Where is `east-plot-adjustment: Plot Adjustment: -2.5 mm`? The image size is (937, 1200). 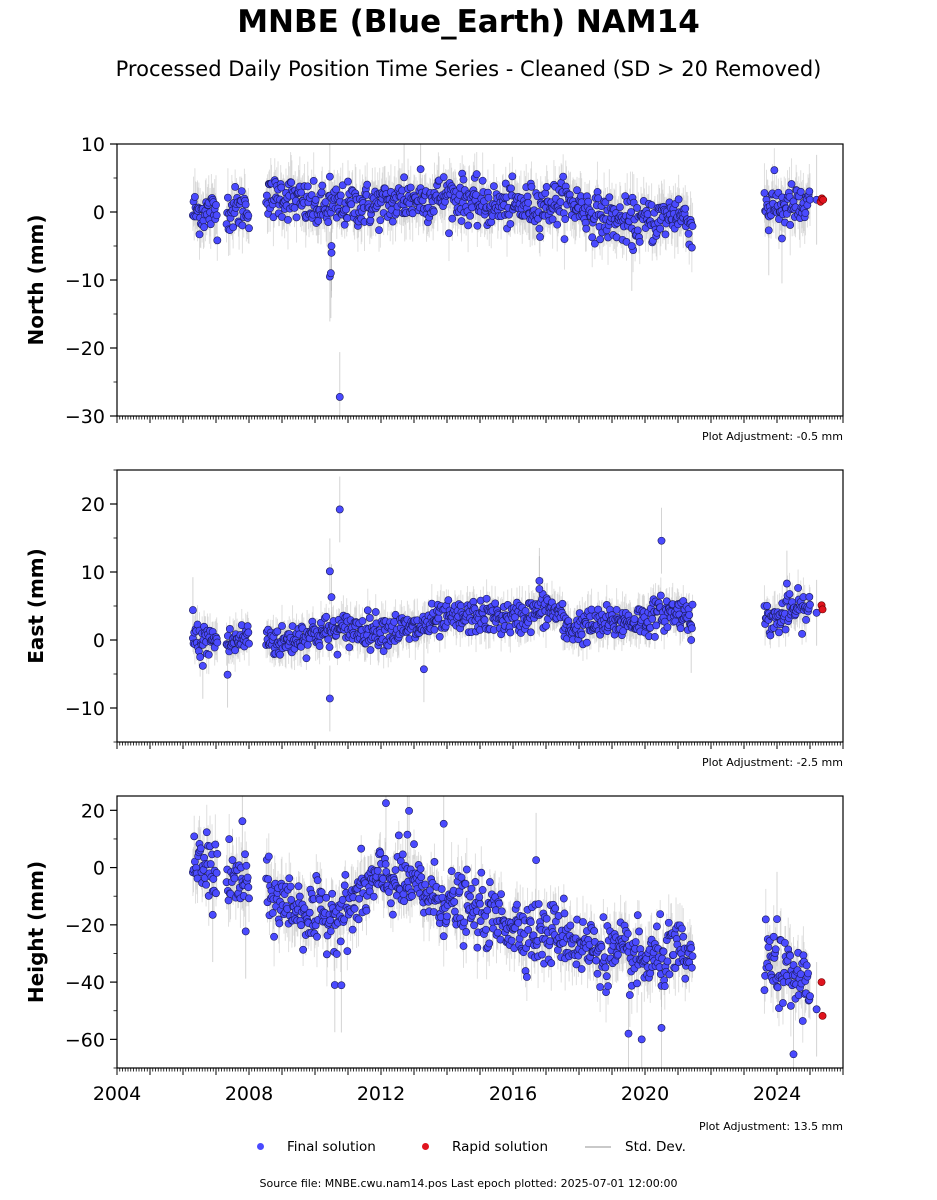
east-plot-adjustment: Plot Adjustment: -2.5 mm is located at coordinates (772, 762).